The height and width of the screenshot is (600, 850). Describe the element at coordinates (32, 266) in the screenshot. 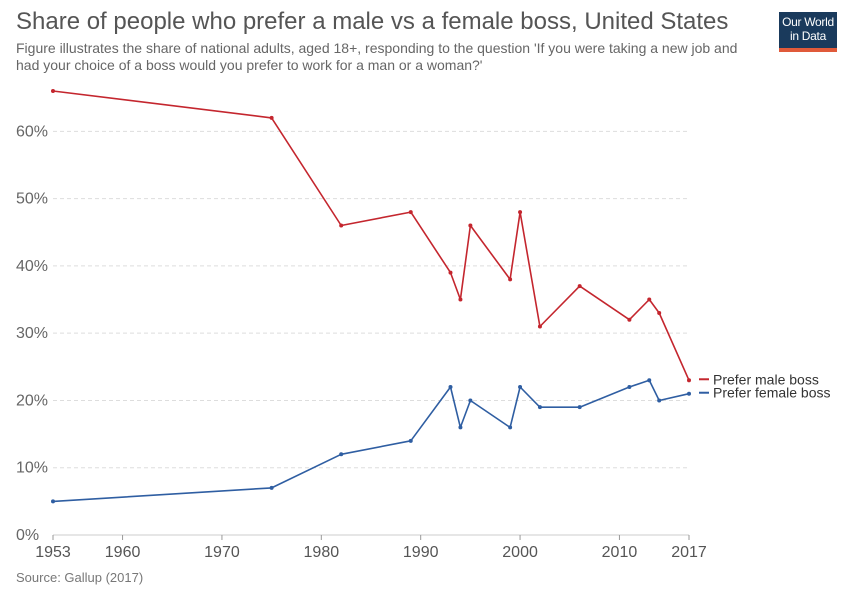

I see `y-tick-label: 40%` at that location.